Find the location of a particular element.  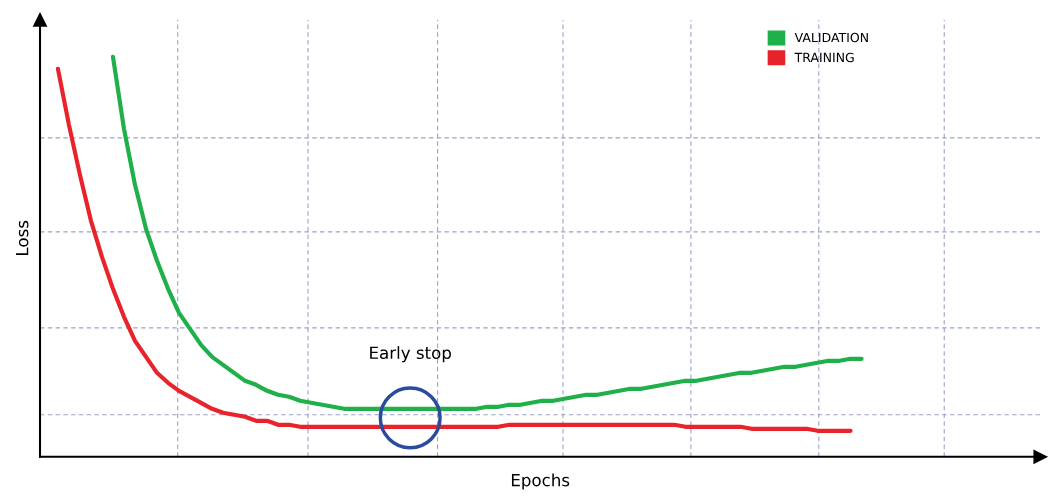

legend-label: VALIDATION is located at coordinates (831, 37).